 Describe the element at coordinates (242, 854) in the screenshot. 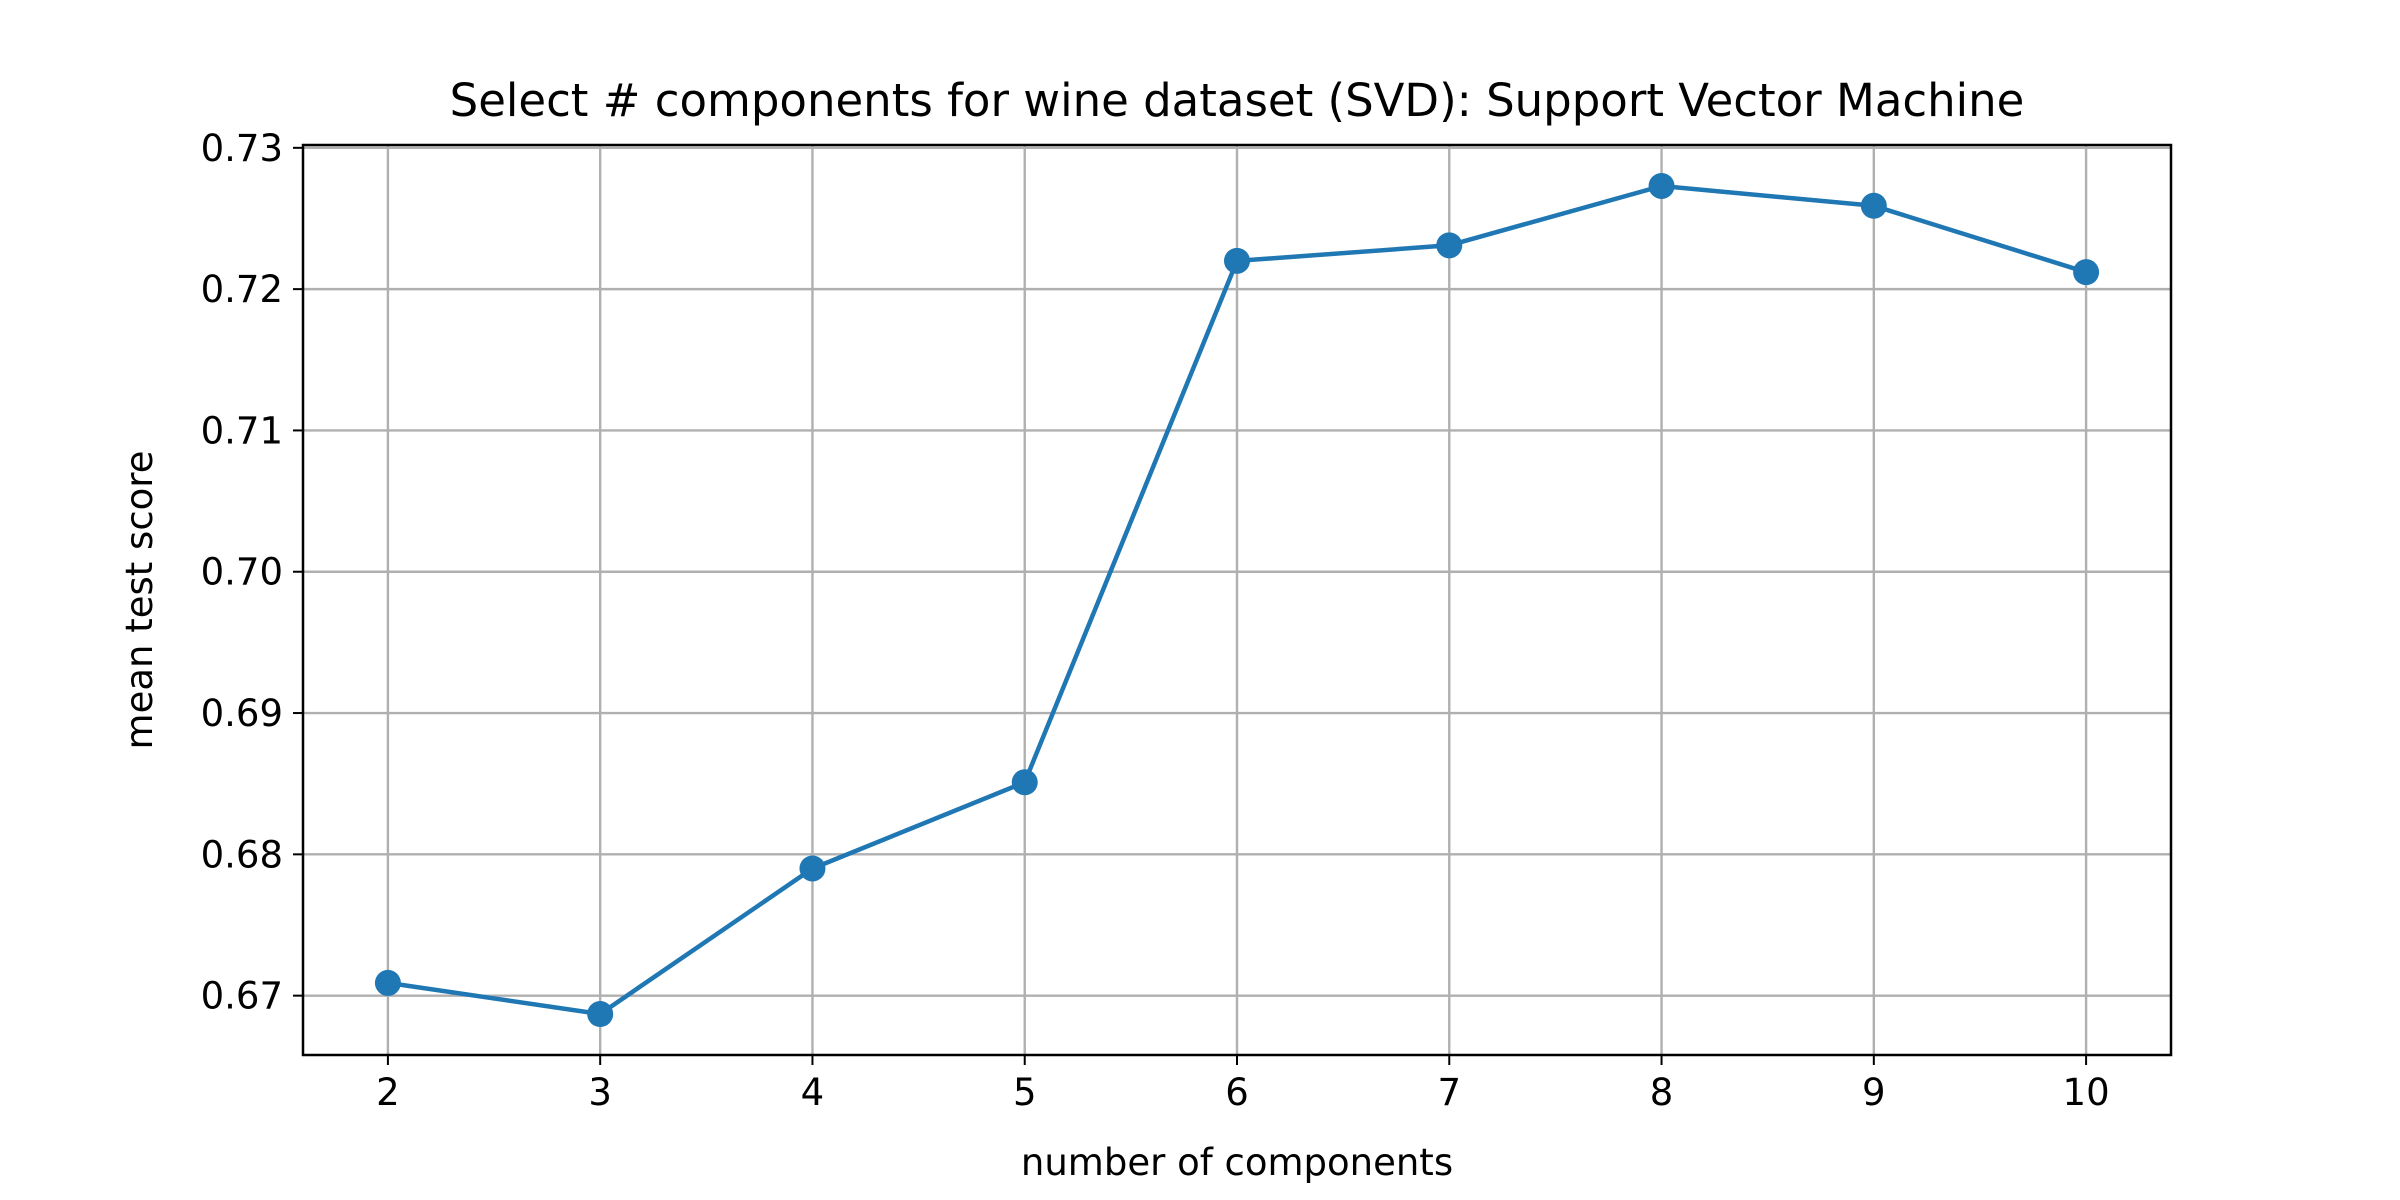

I see `y-tick-label: 0.68` at that location.